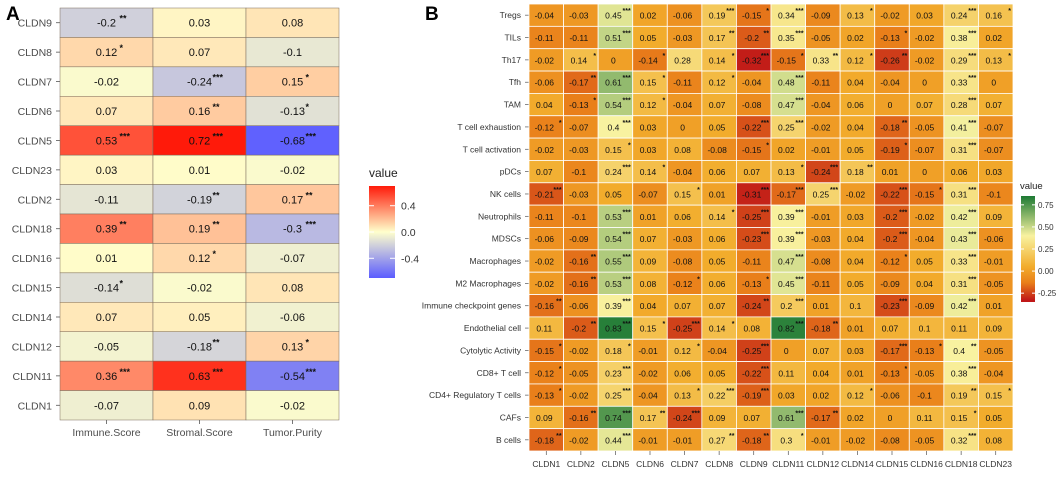  I want to click on b-cell-stars-tfh-cldn2: **, so click(594, 78).